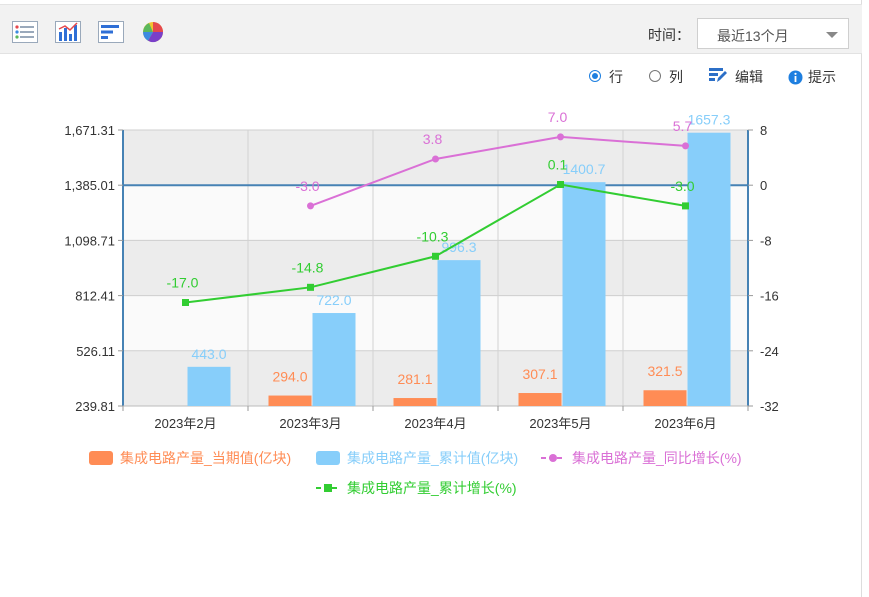 Image resolution: width=869 pixels, height=597 pixels. Describe the element at coordinates (25, 32) in the screenshot. I see `list-view-icon` at that location.